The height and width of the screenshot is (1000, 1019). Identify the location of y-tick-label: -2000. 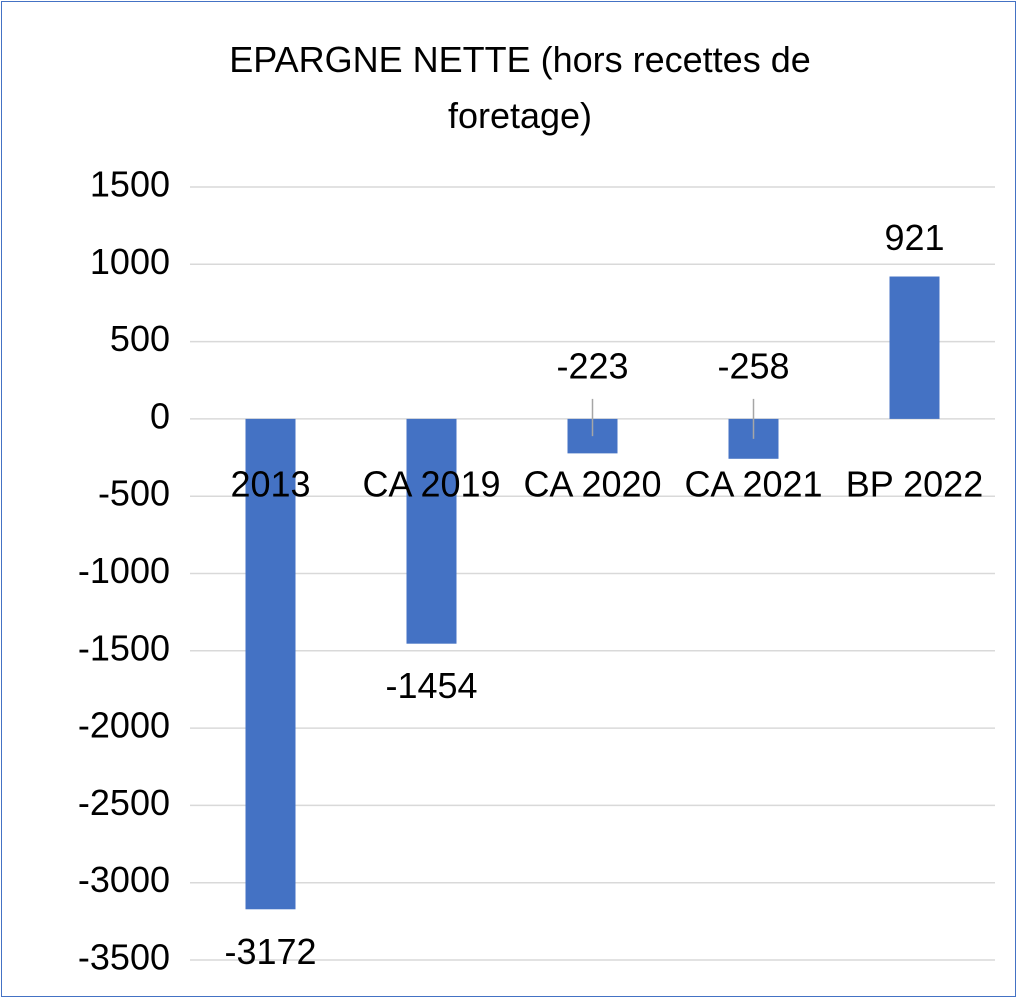
(124, 725).